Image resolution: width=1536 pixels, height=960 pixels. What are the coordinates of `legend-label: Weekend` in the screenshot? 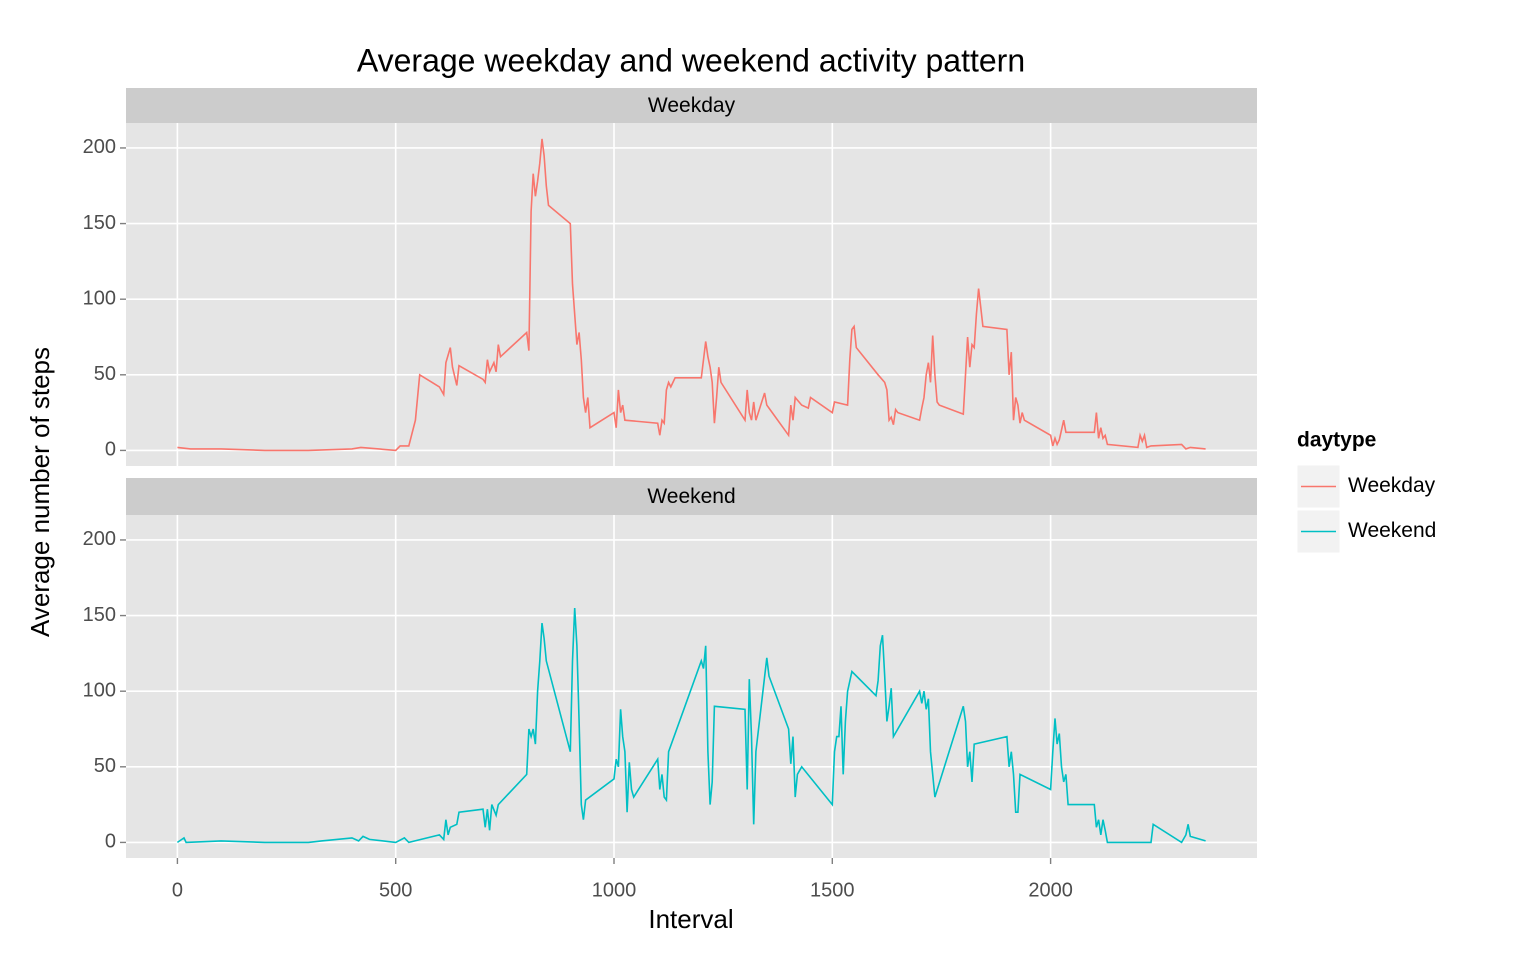 It's located at (1392, 530).